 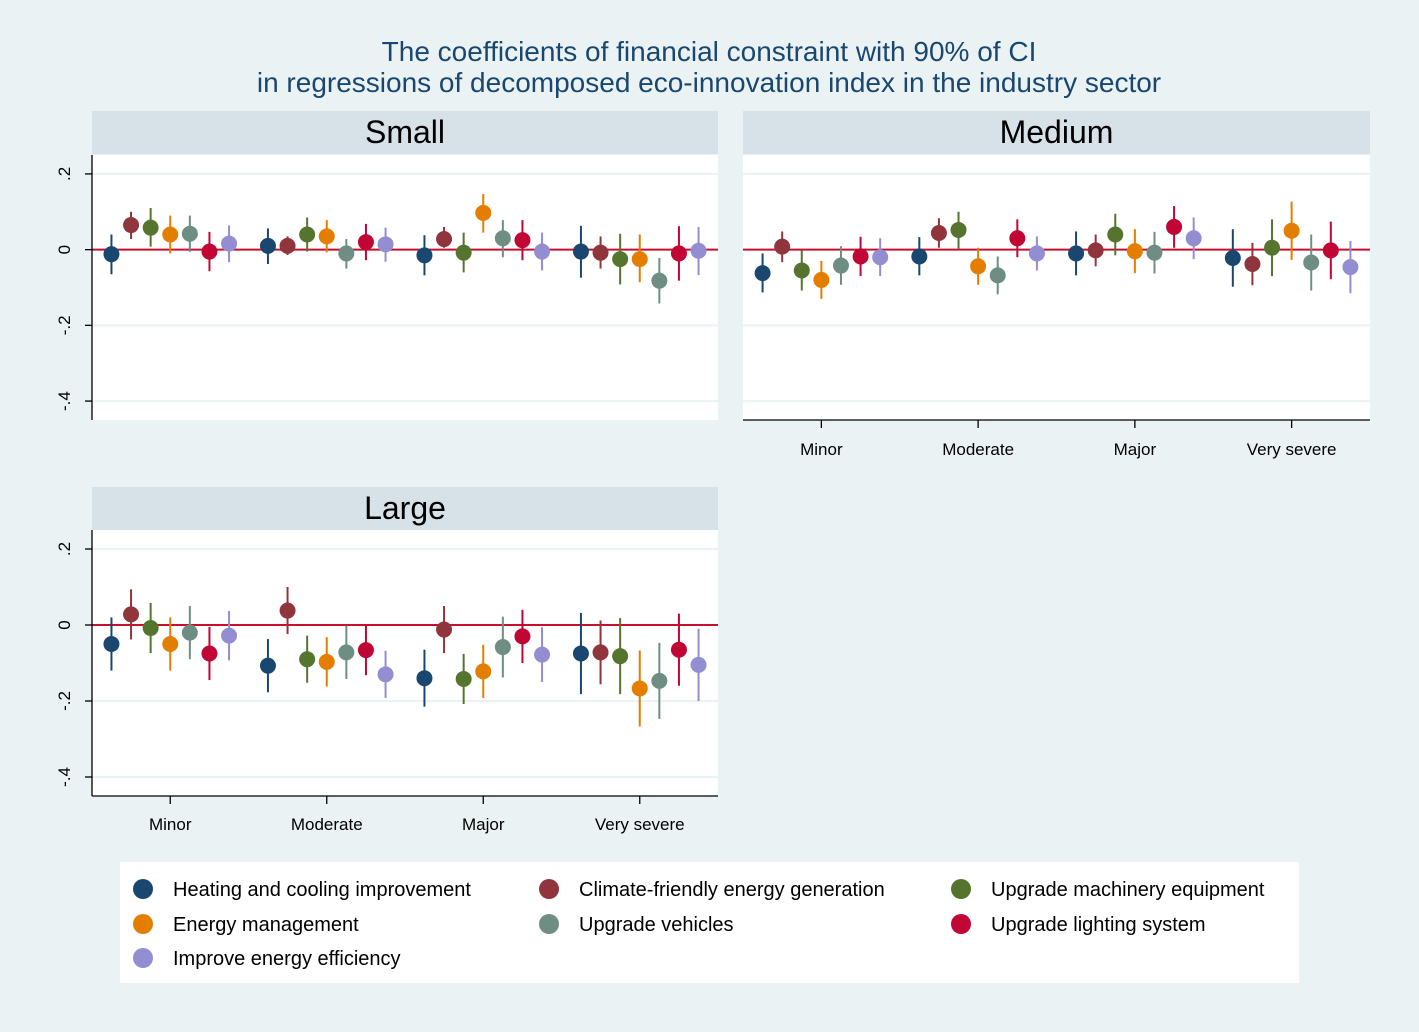 What do you see at coordinates (143, 889) in the screenshot?
I see `legend-marker-heating-and-cooling-improvement` at bounding box center [143, 889].